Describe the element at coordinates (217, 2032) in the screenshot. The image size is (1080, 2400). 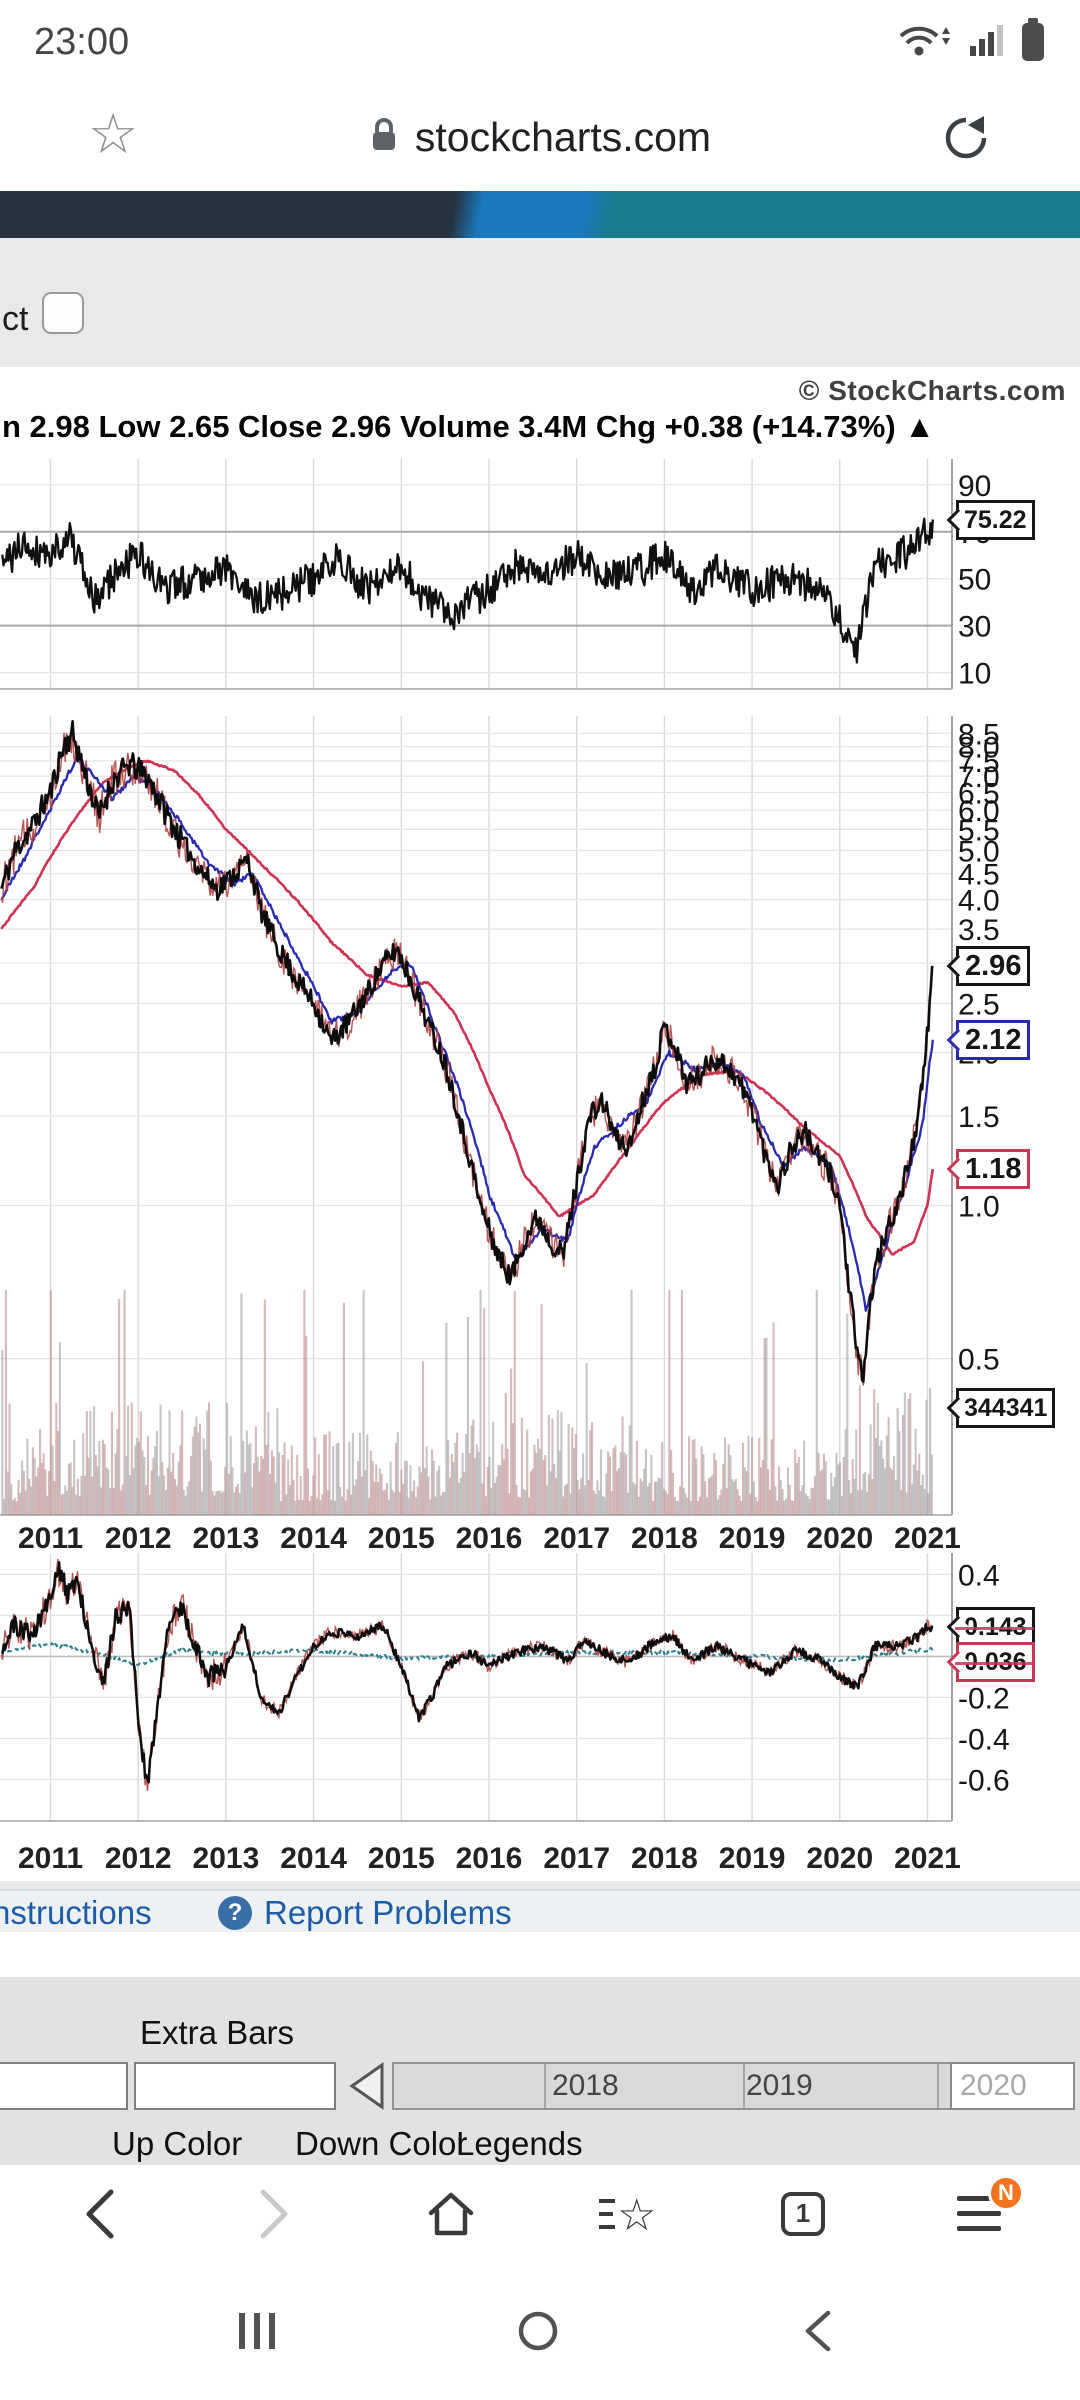
I see `extra-bars-label: Extra Bars` at that location.